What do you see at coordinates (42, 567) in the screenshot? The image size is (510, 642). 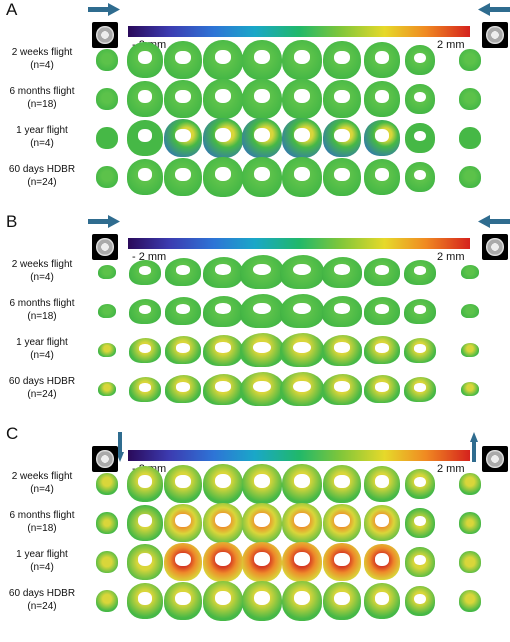 I see `row-label-n: (n=4)` at bounding box center [42, 567].